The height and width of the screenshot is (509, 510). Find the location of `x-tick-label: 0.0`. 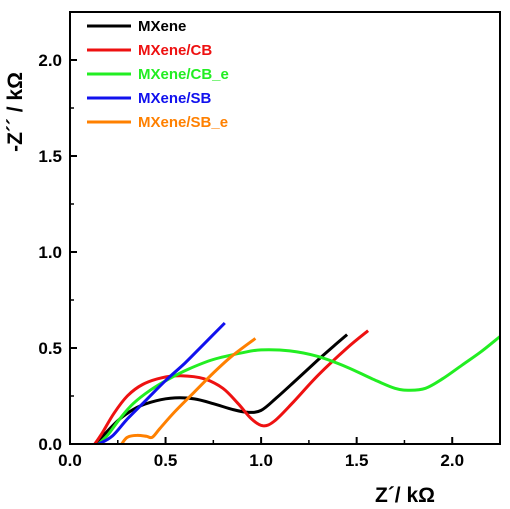

x-tick-label: 0.0 is located at coordinates (70, 460).